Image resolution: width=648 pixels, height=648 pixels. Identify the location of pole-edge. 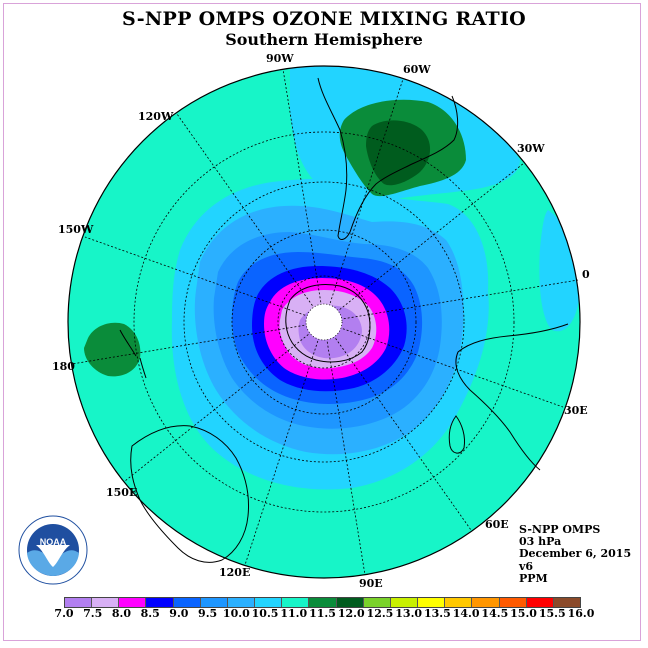
(324, 322).